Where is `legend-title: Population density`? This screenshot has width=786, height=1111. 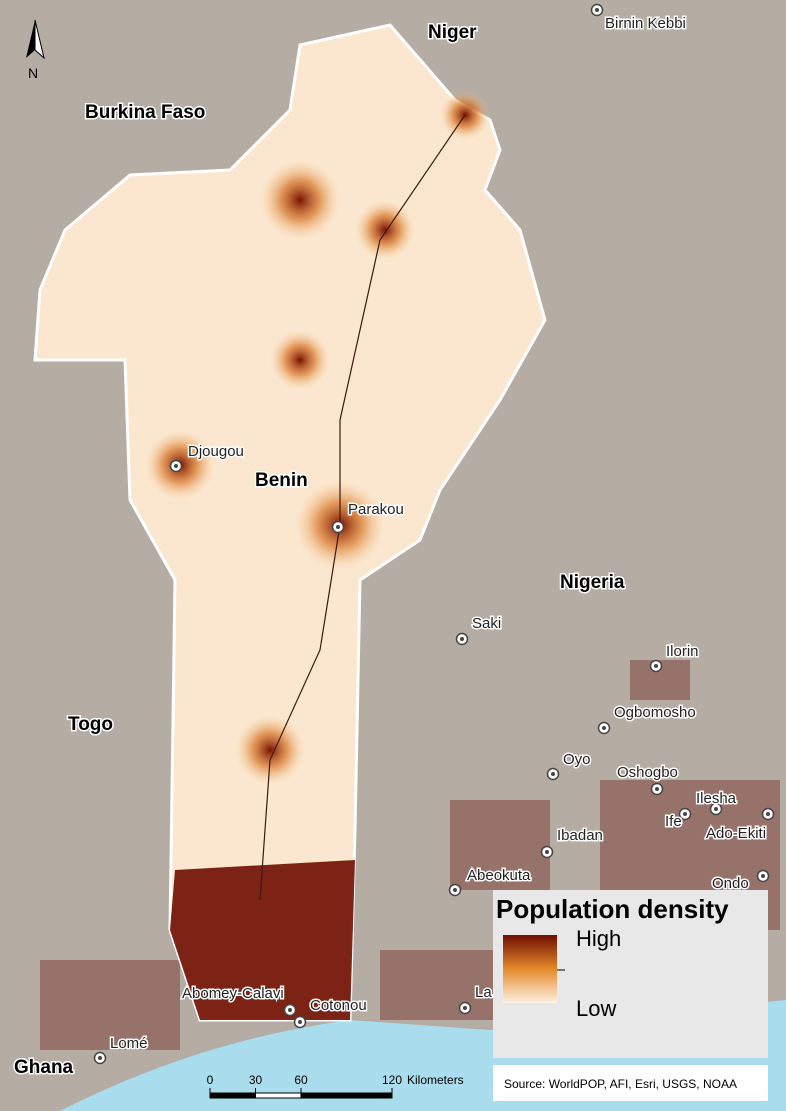 legend-title: Population density is located at coordinates (612, 909).